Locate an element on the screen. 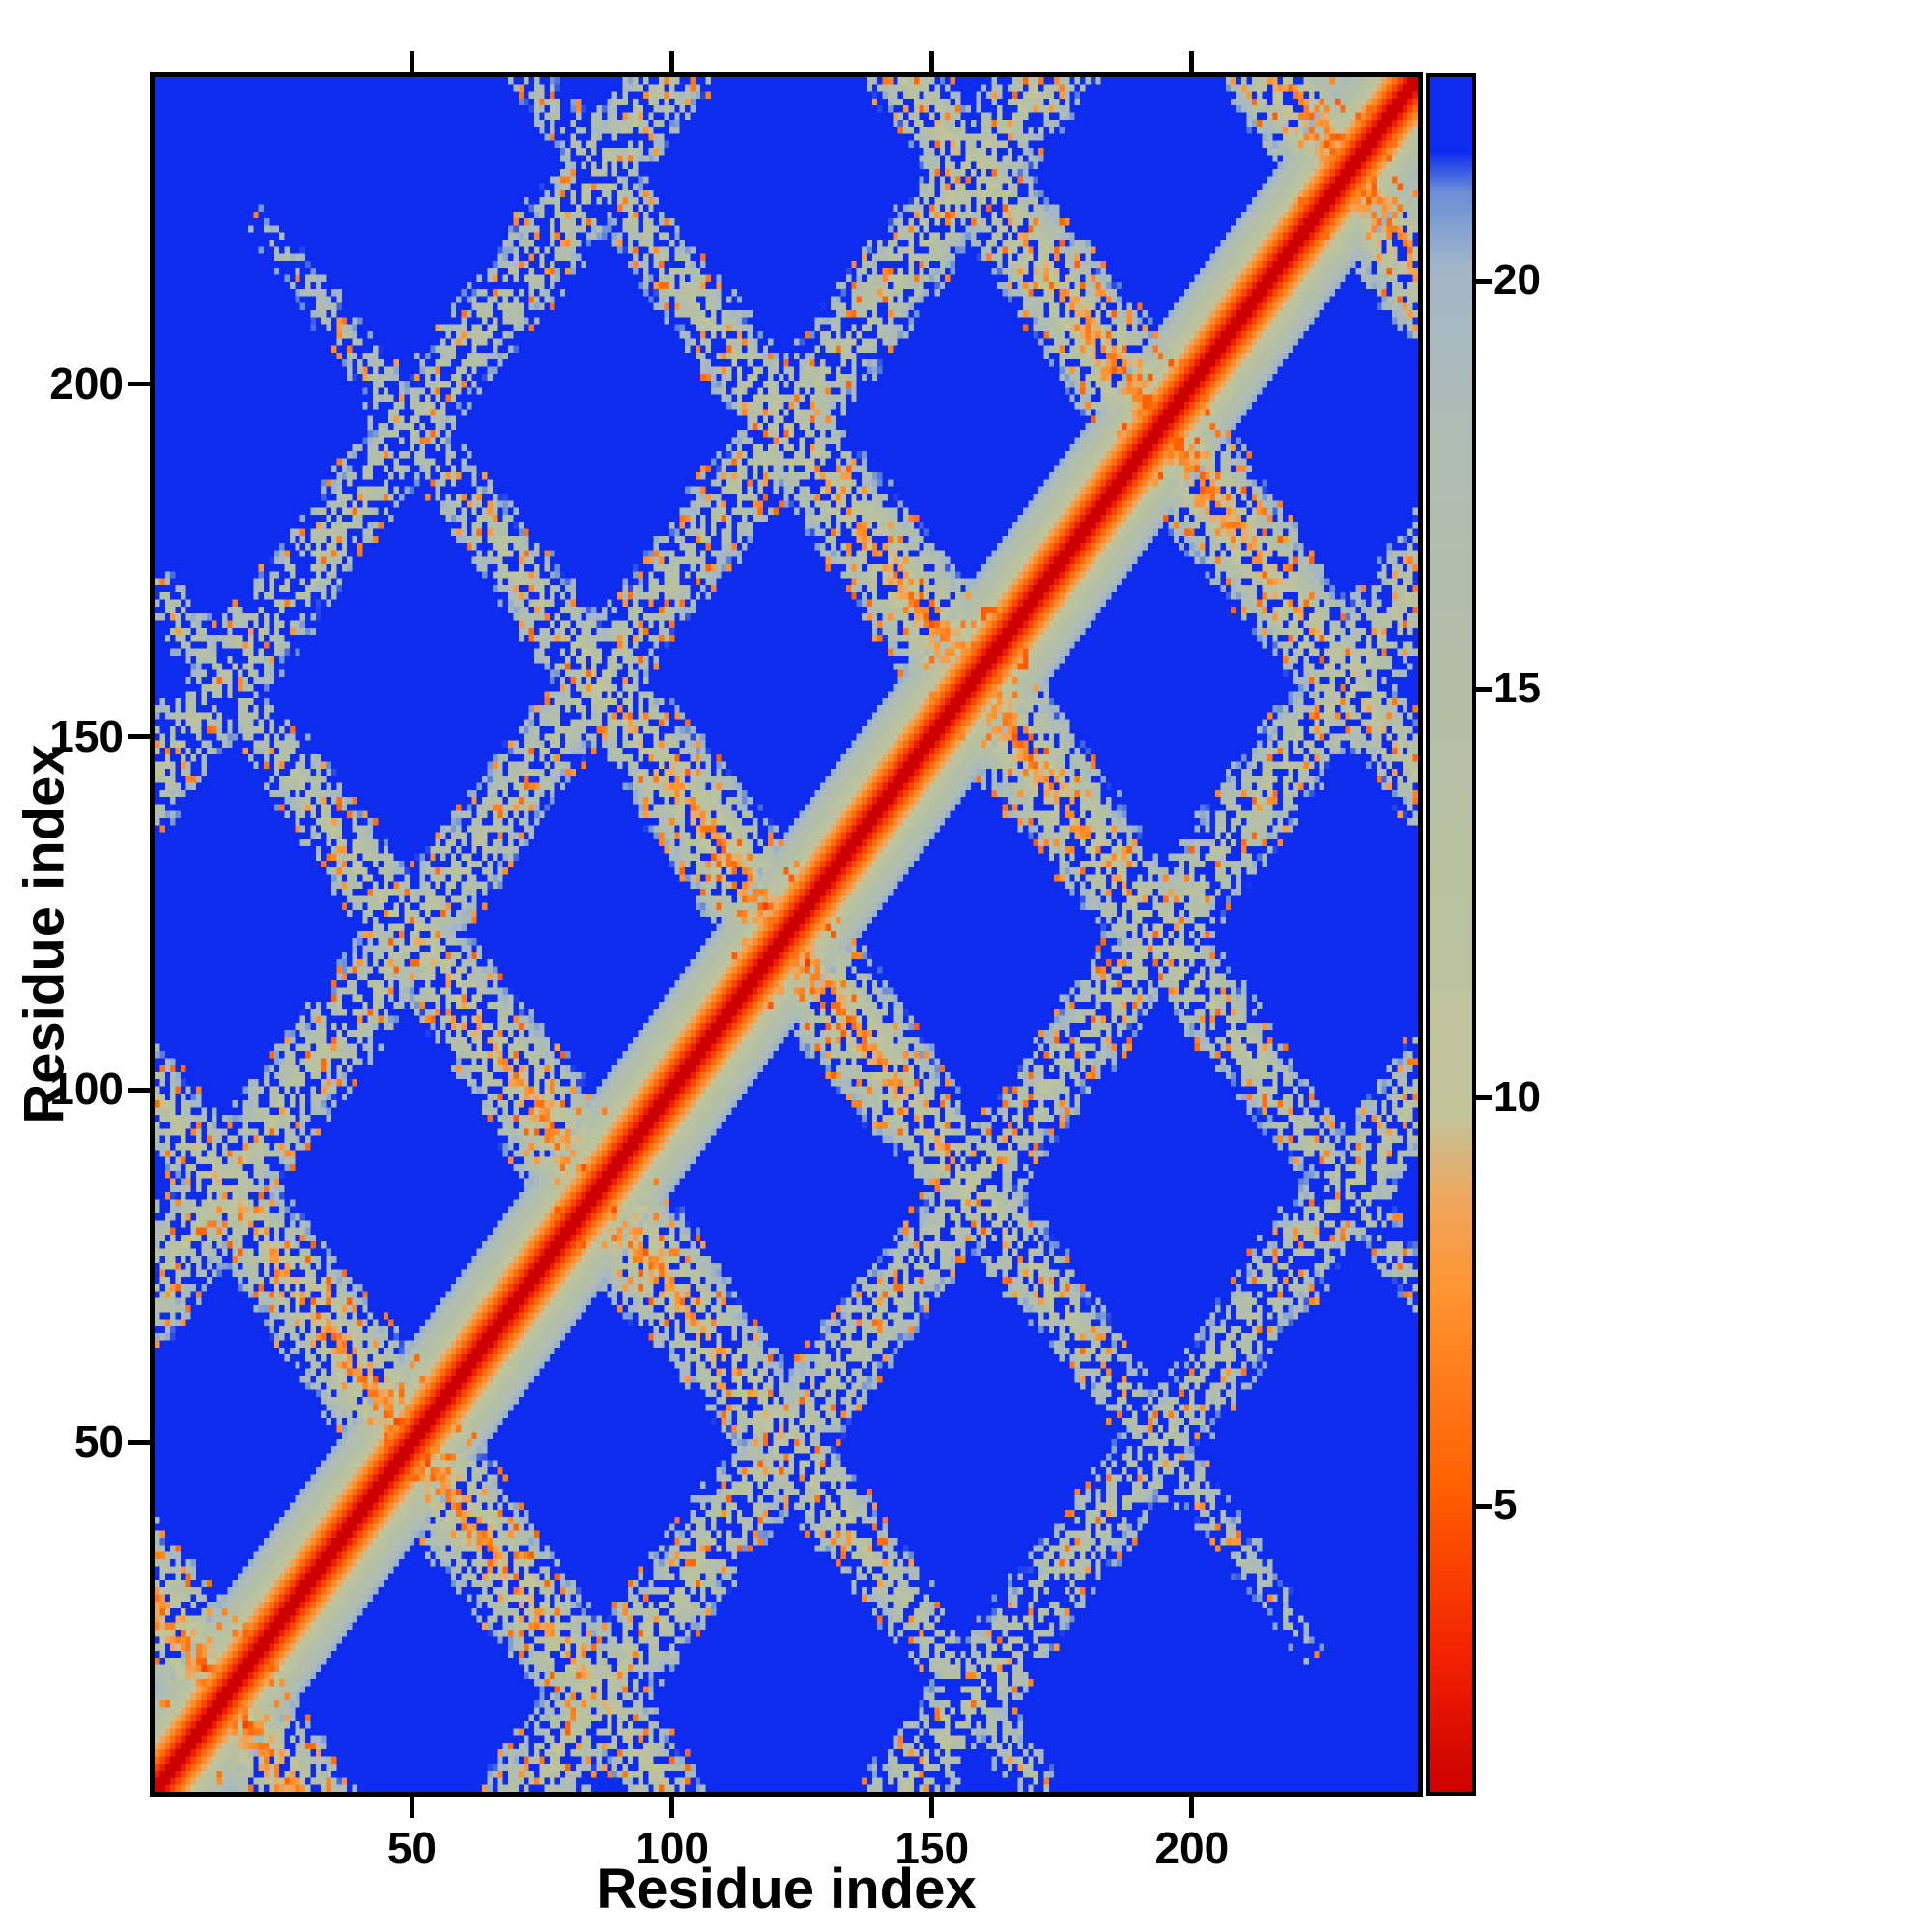  colorbar-tick-label: 15 is located at coordinates (1517, 688).